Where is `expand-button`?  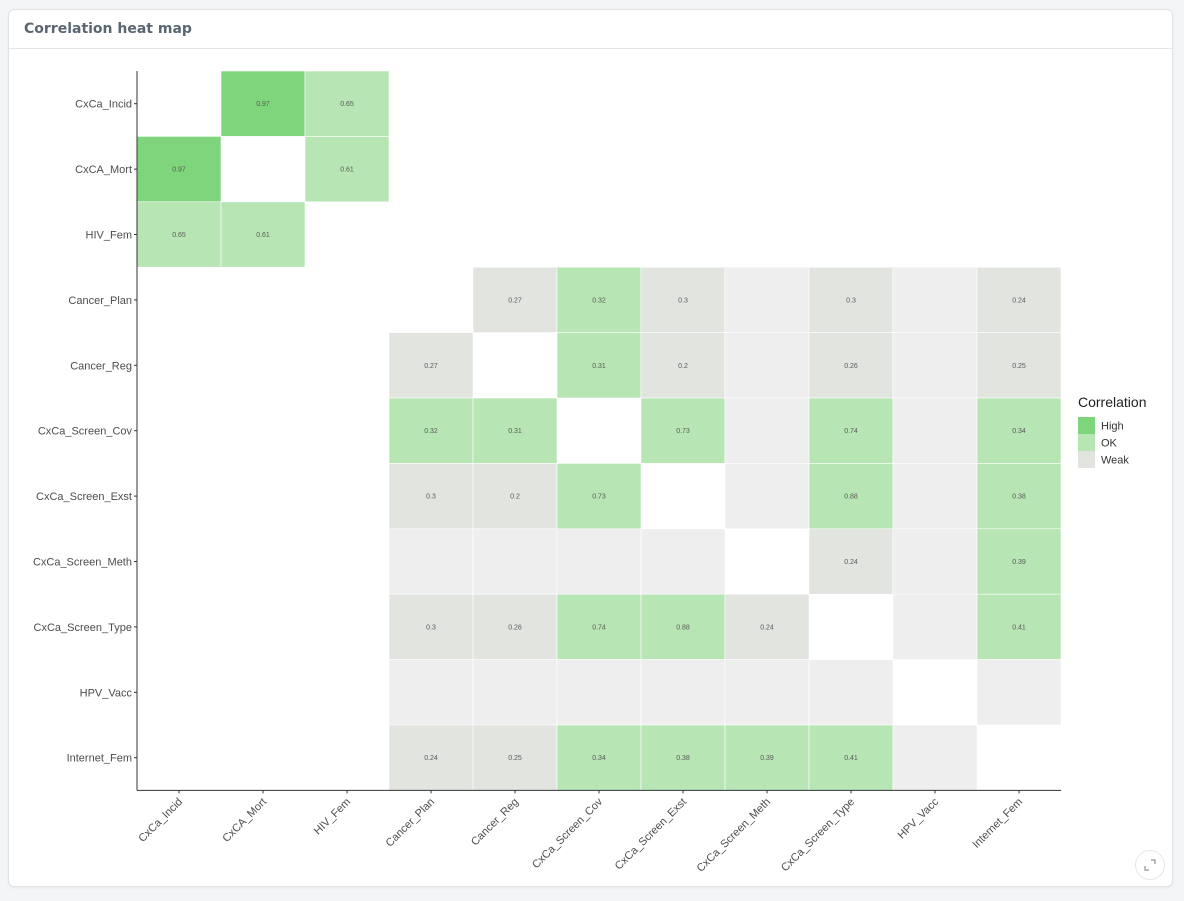 expand-button is located at coordinates (1150, 865).